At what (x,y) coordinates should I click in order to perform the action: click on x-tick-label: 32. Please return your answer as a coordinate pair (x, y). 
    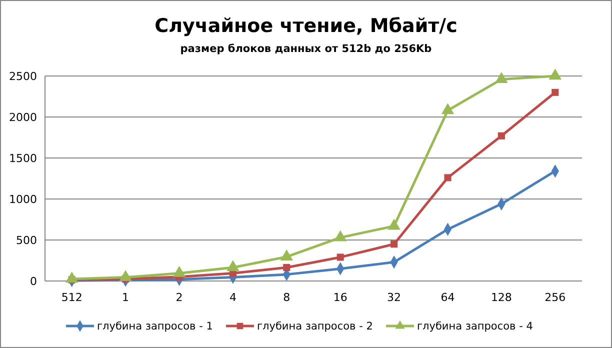
    Looking at the image, I should click on (394, 297).